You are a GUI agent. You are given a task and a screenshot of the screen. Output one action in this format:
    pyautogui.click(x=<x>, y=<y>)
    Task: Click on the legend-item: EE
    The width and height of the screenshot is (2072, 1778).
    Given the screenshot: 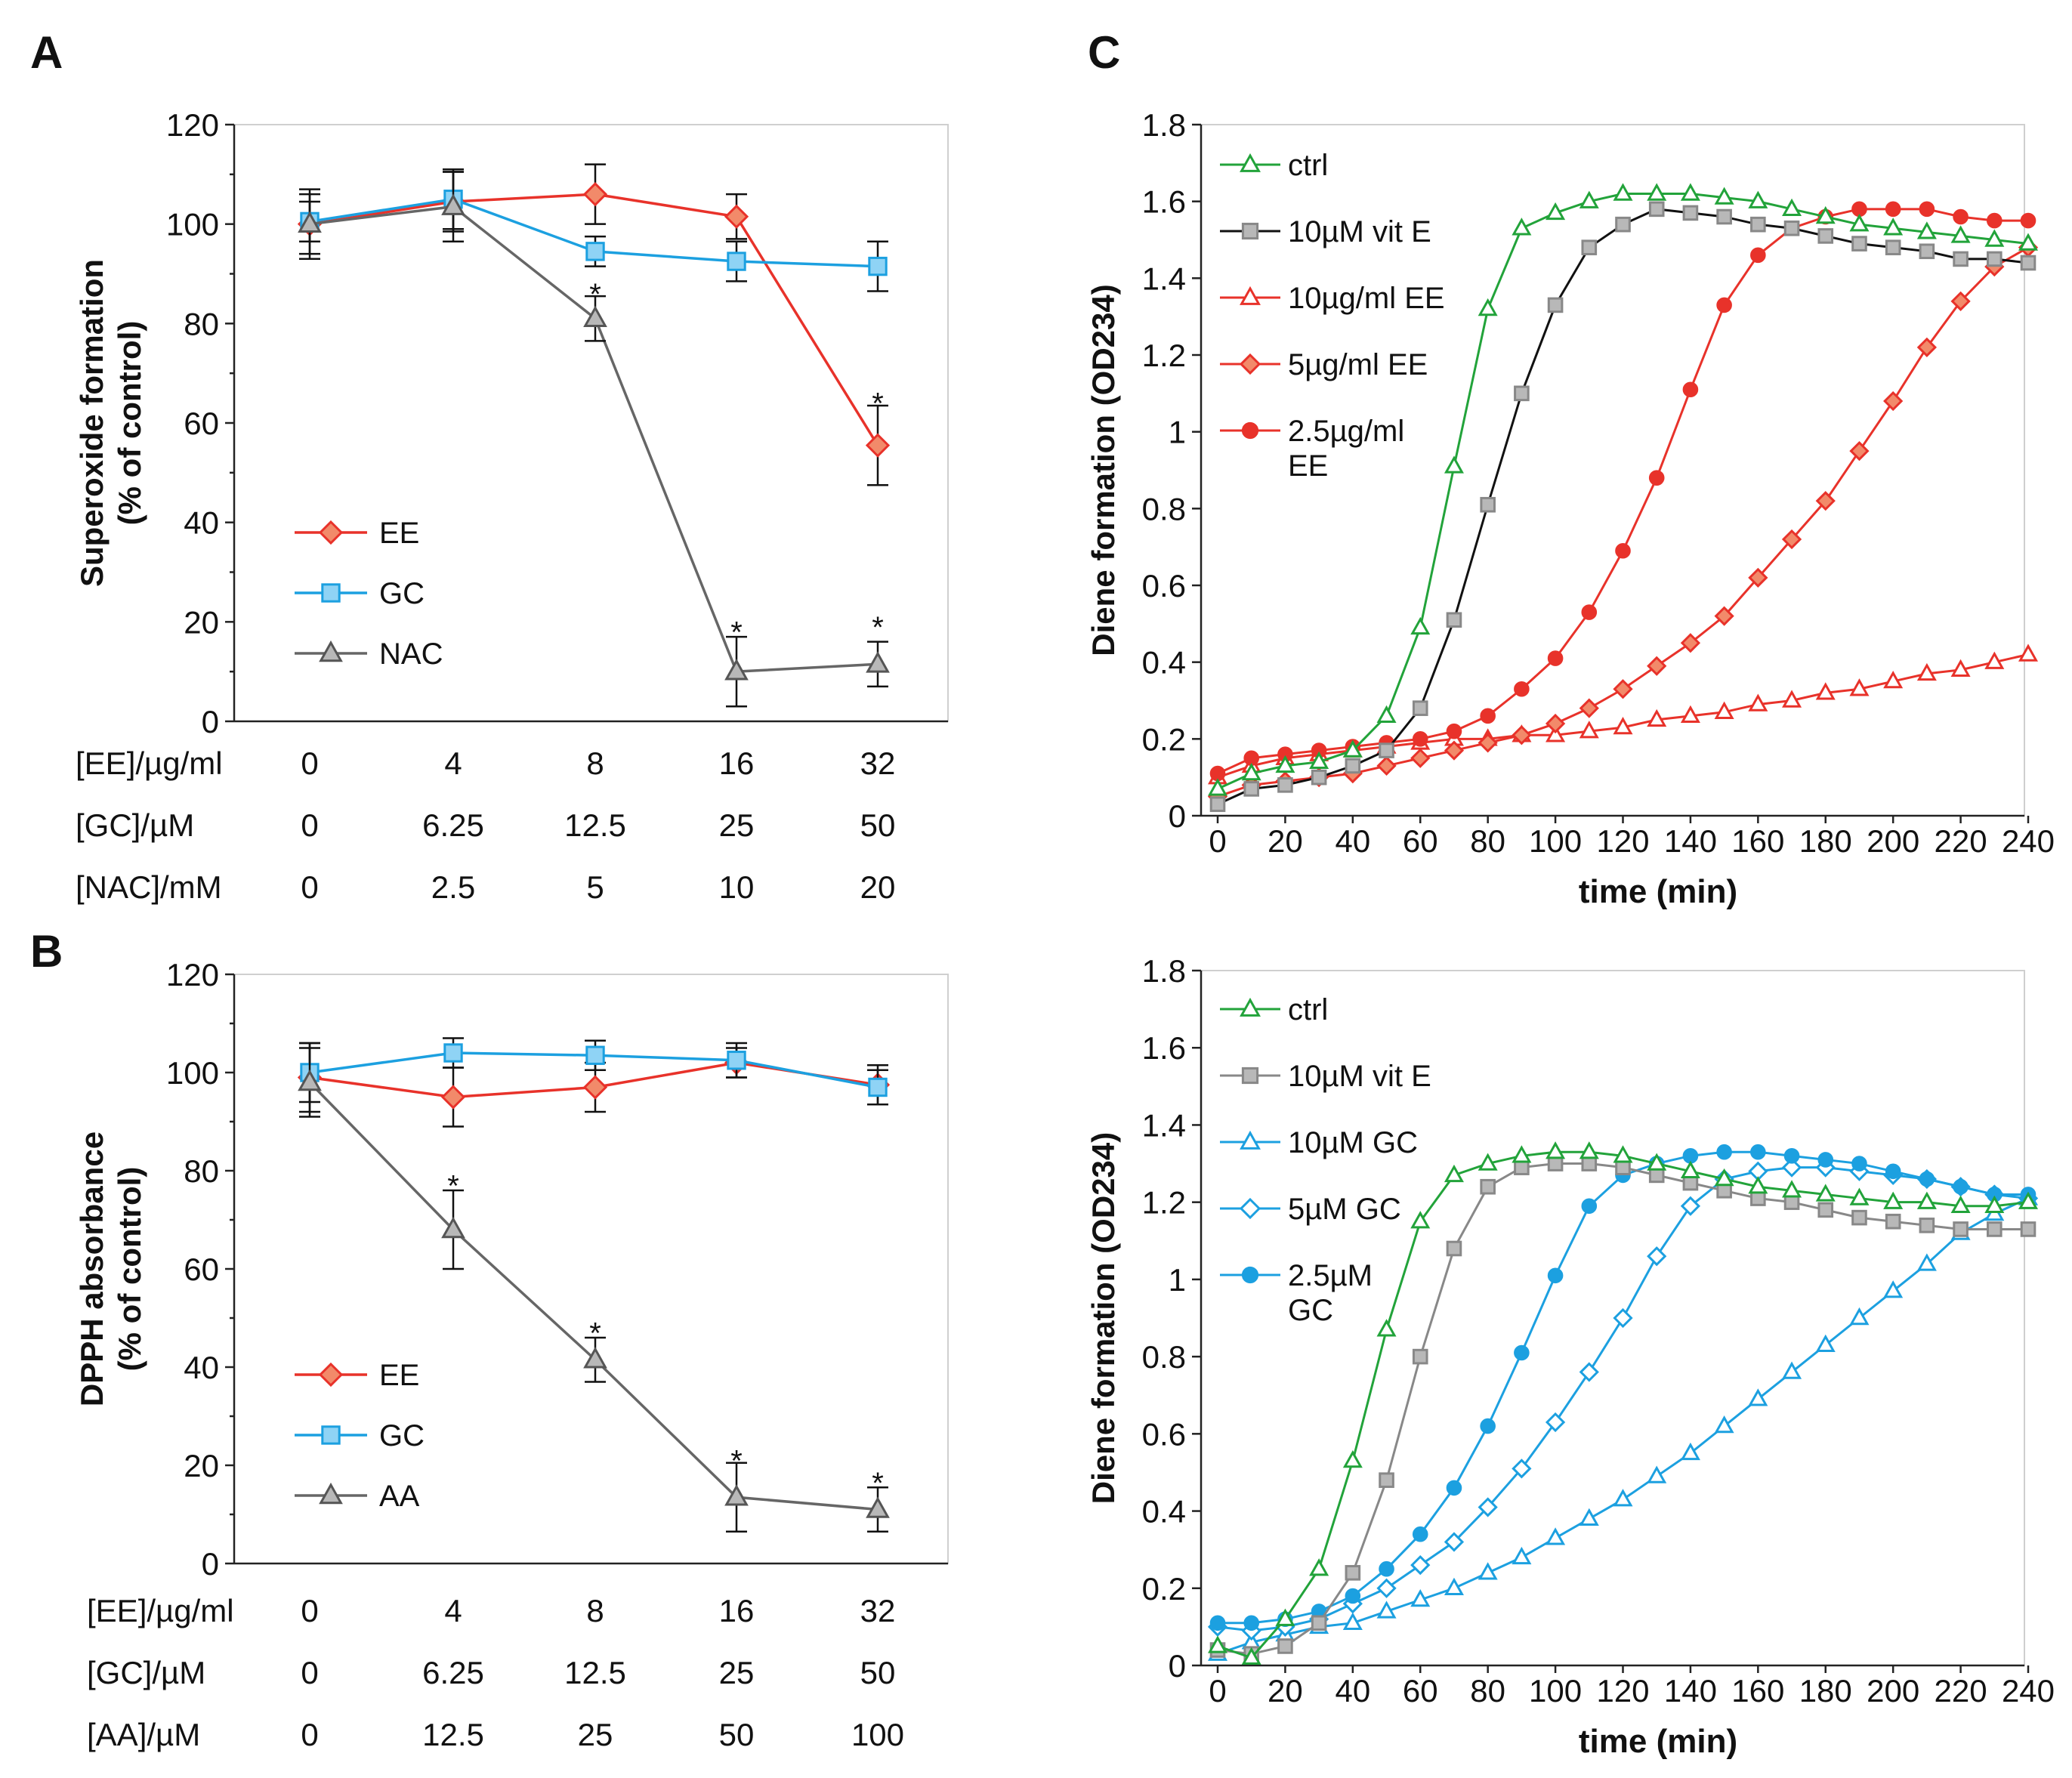 What is the action you would take?
    pyautogui.click(x=357, y=533)
    